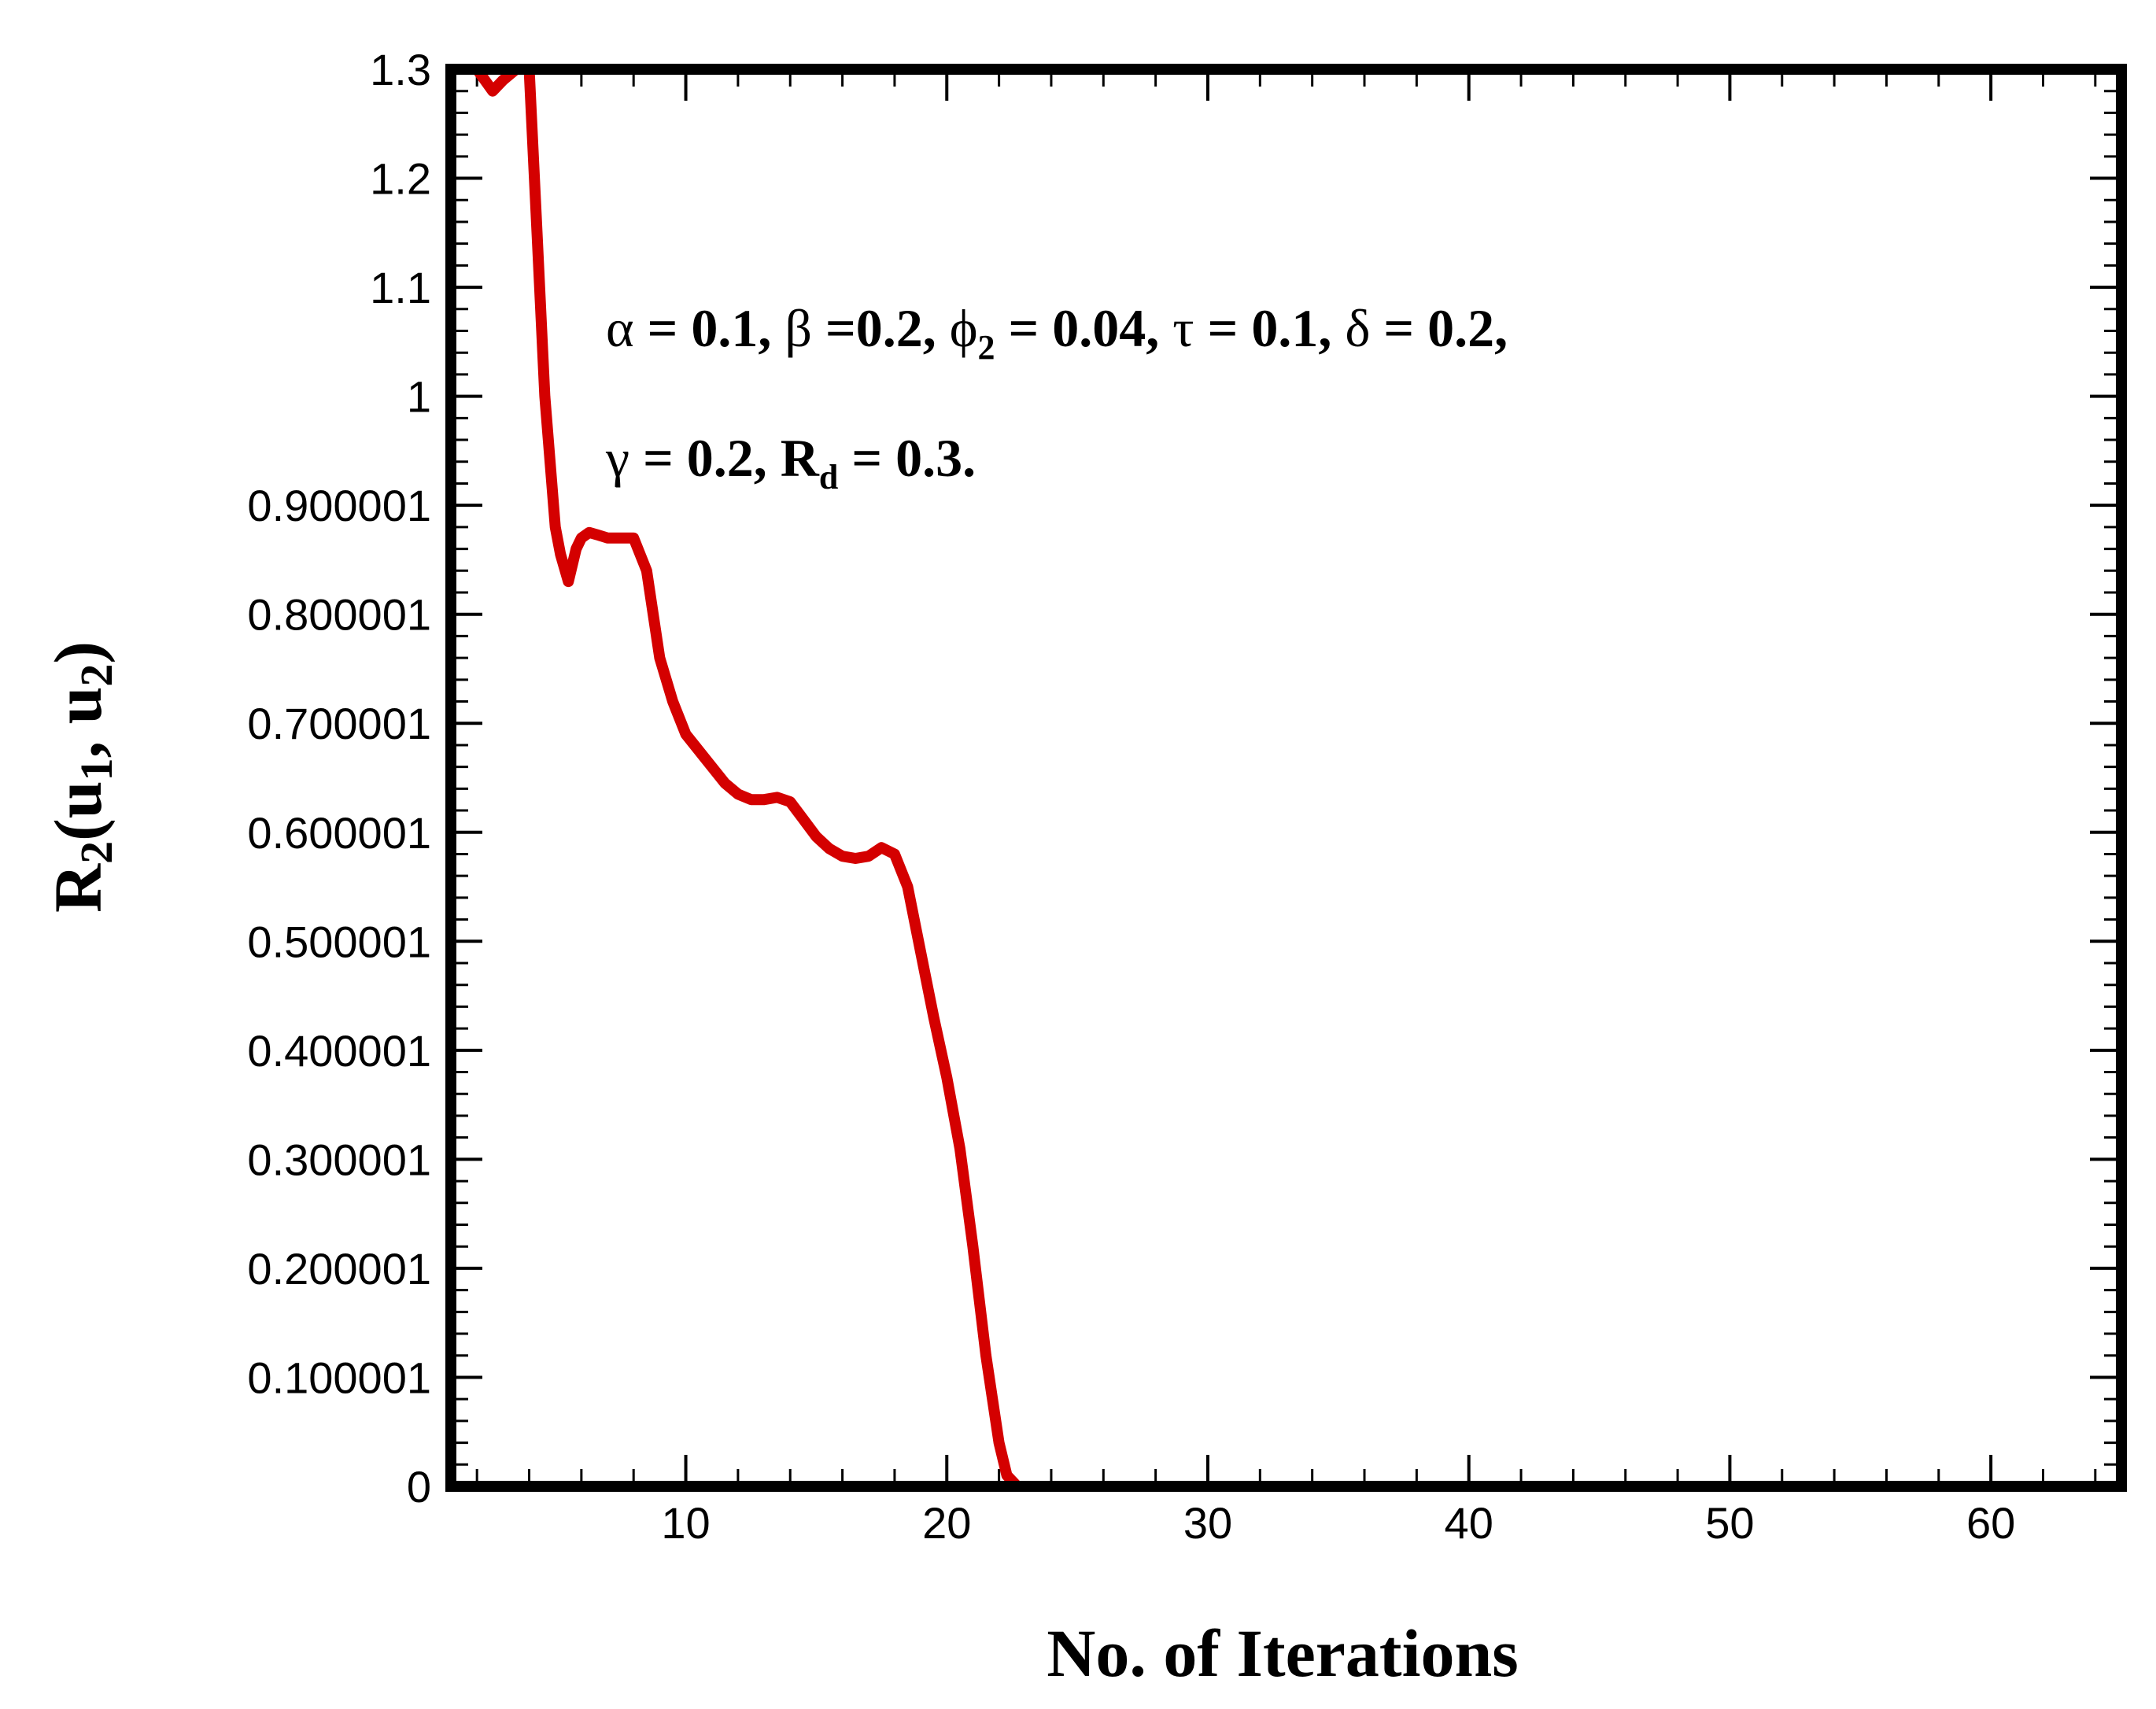 Image resolution: width=2156 pixels, height=1709 pixels. What do you see at coordinates (419, 397) in the screenshot?
I see `y-tick-label: 1` at bounding box center [419, 397].